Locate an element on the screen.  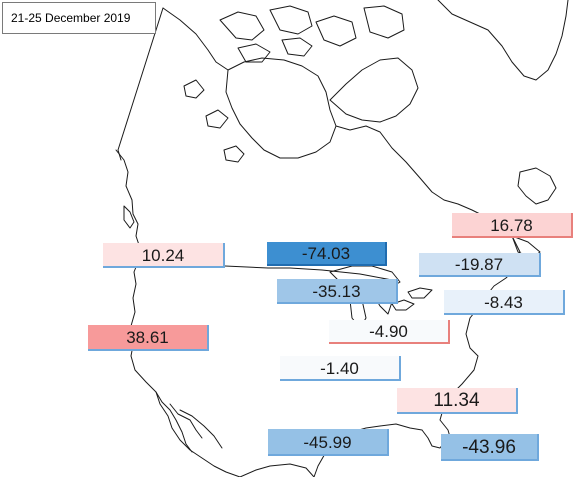
value-box-minus-19-87: -19.87 is located at coordinates (480, 265).